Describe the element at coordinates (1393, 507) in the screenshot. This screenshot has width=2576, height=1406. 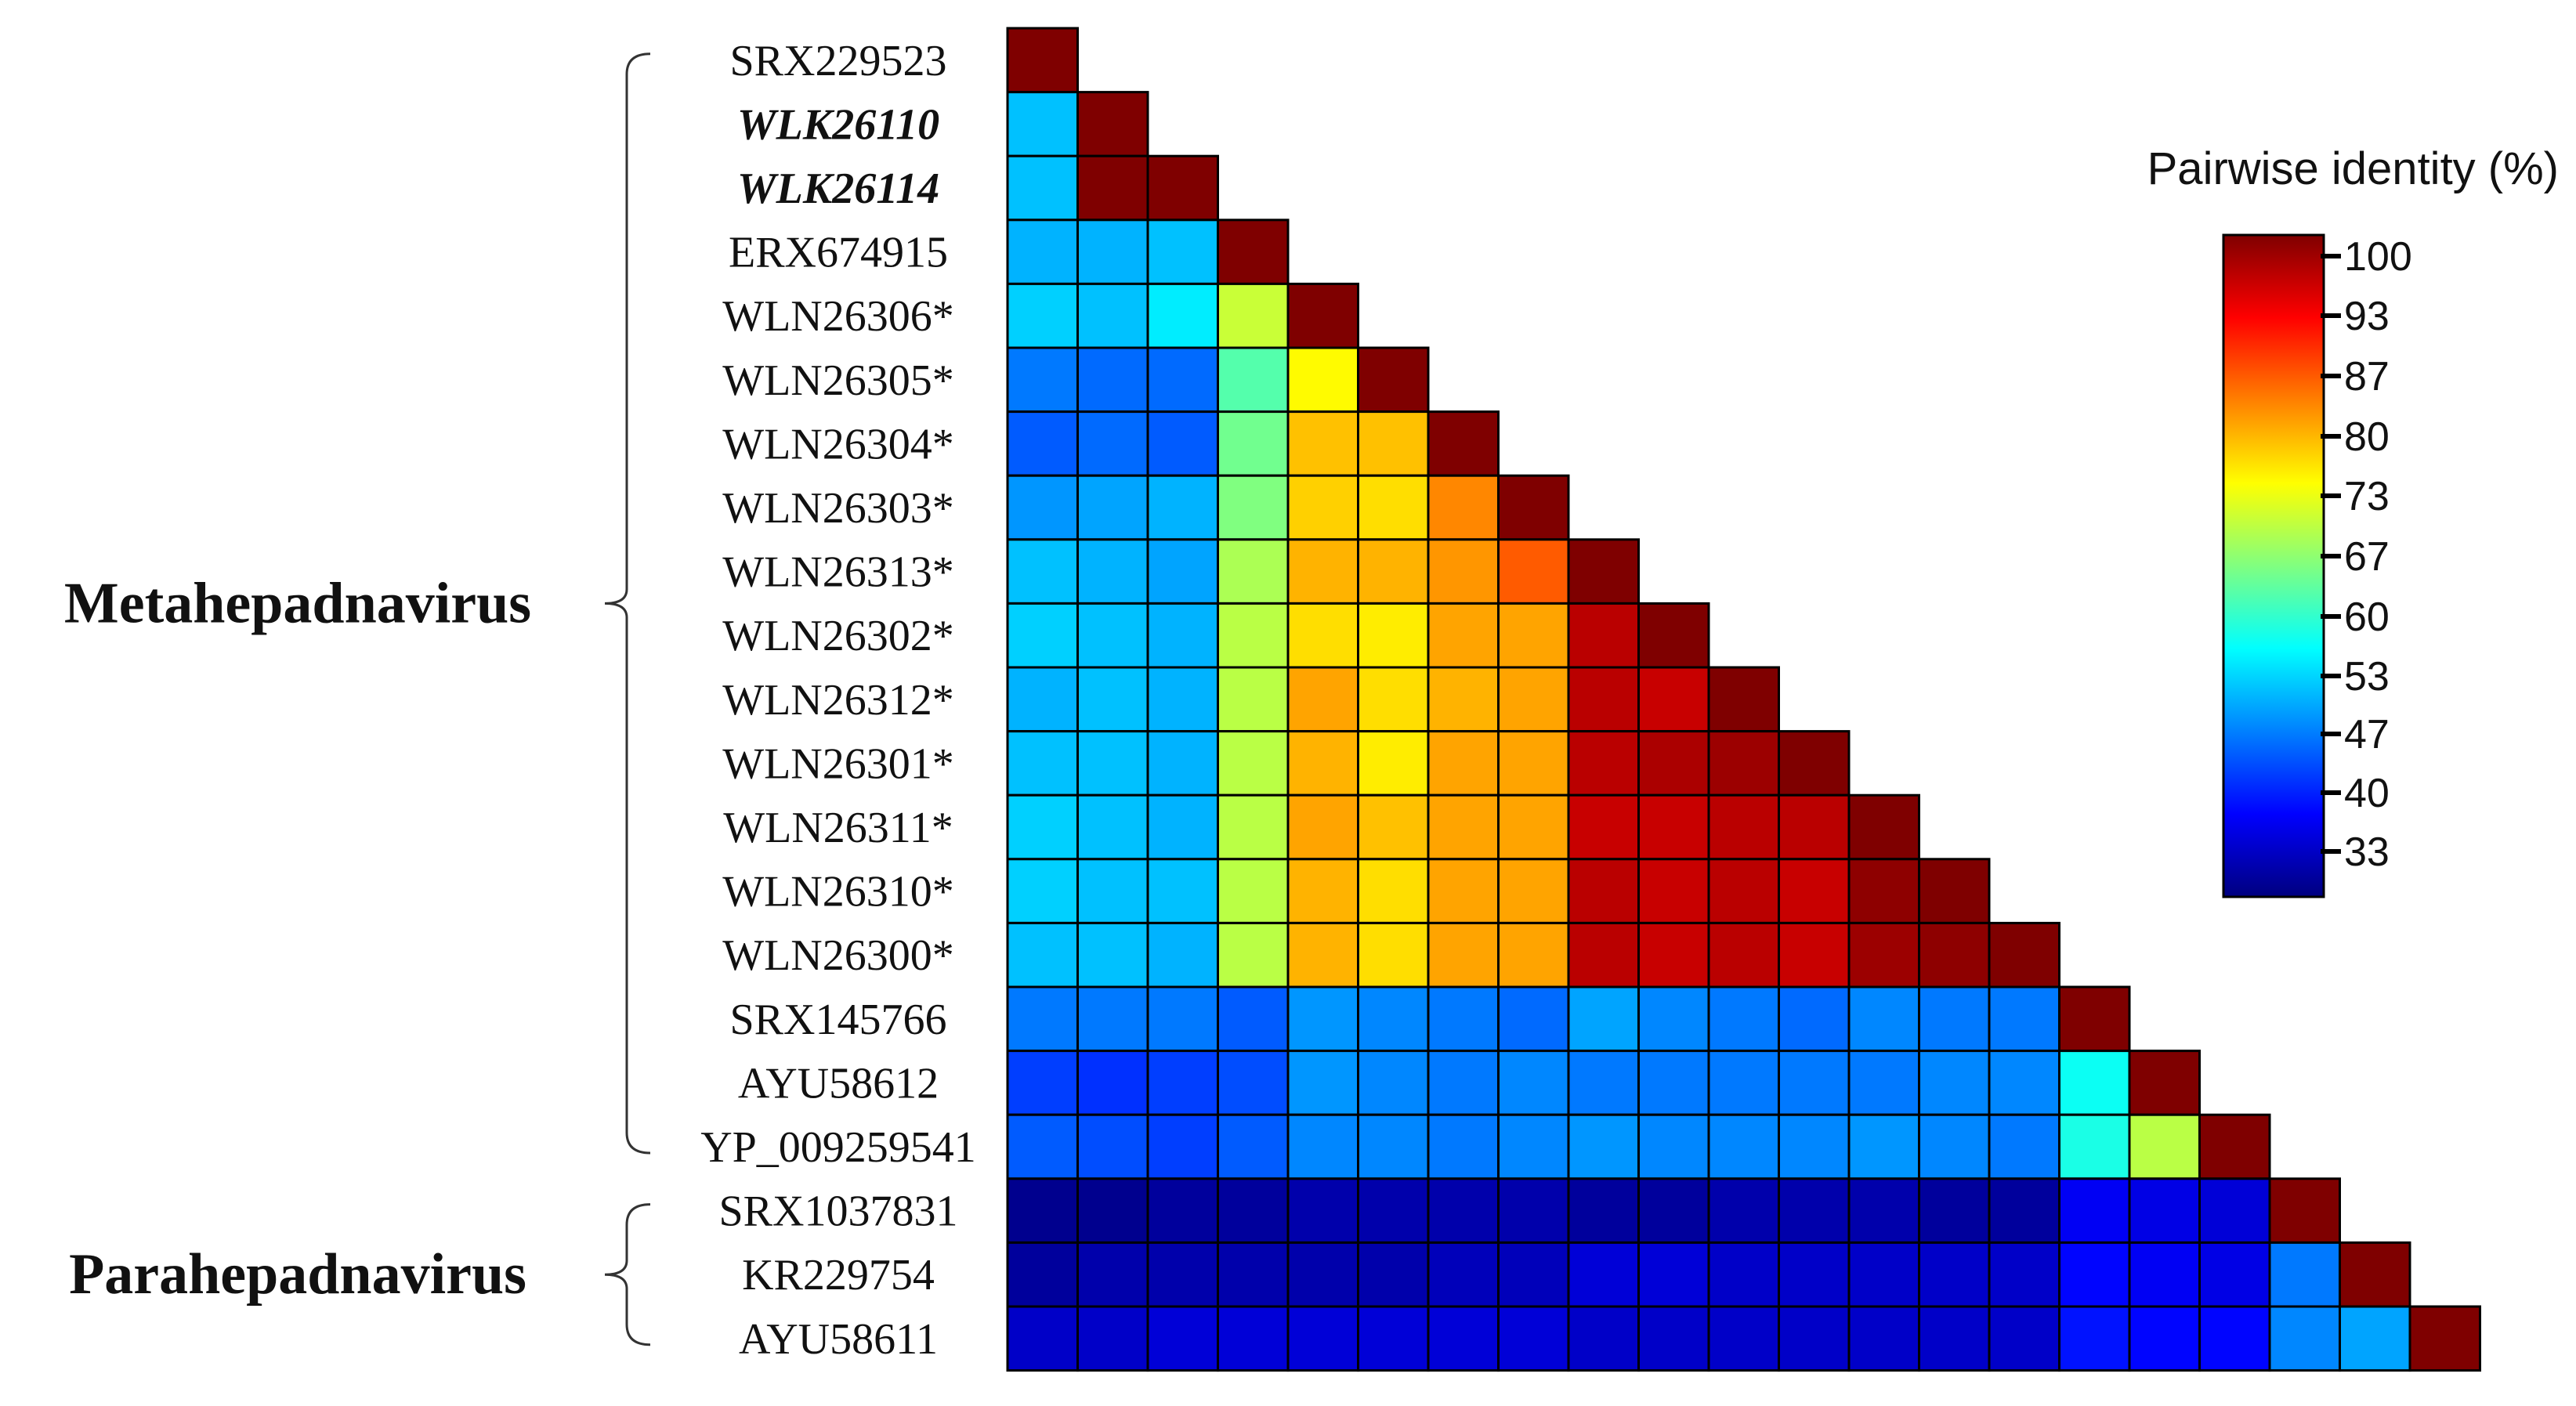
I see `heatmap-cell-r7-c5` at that location.